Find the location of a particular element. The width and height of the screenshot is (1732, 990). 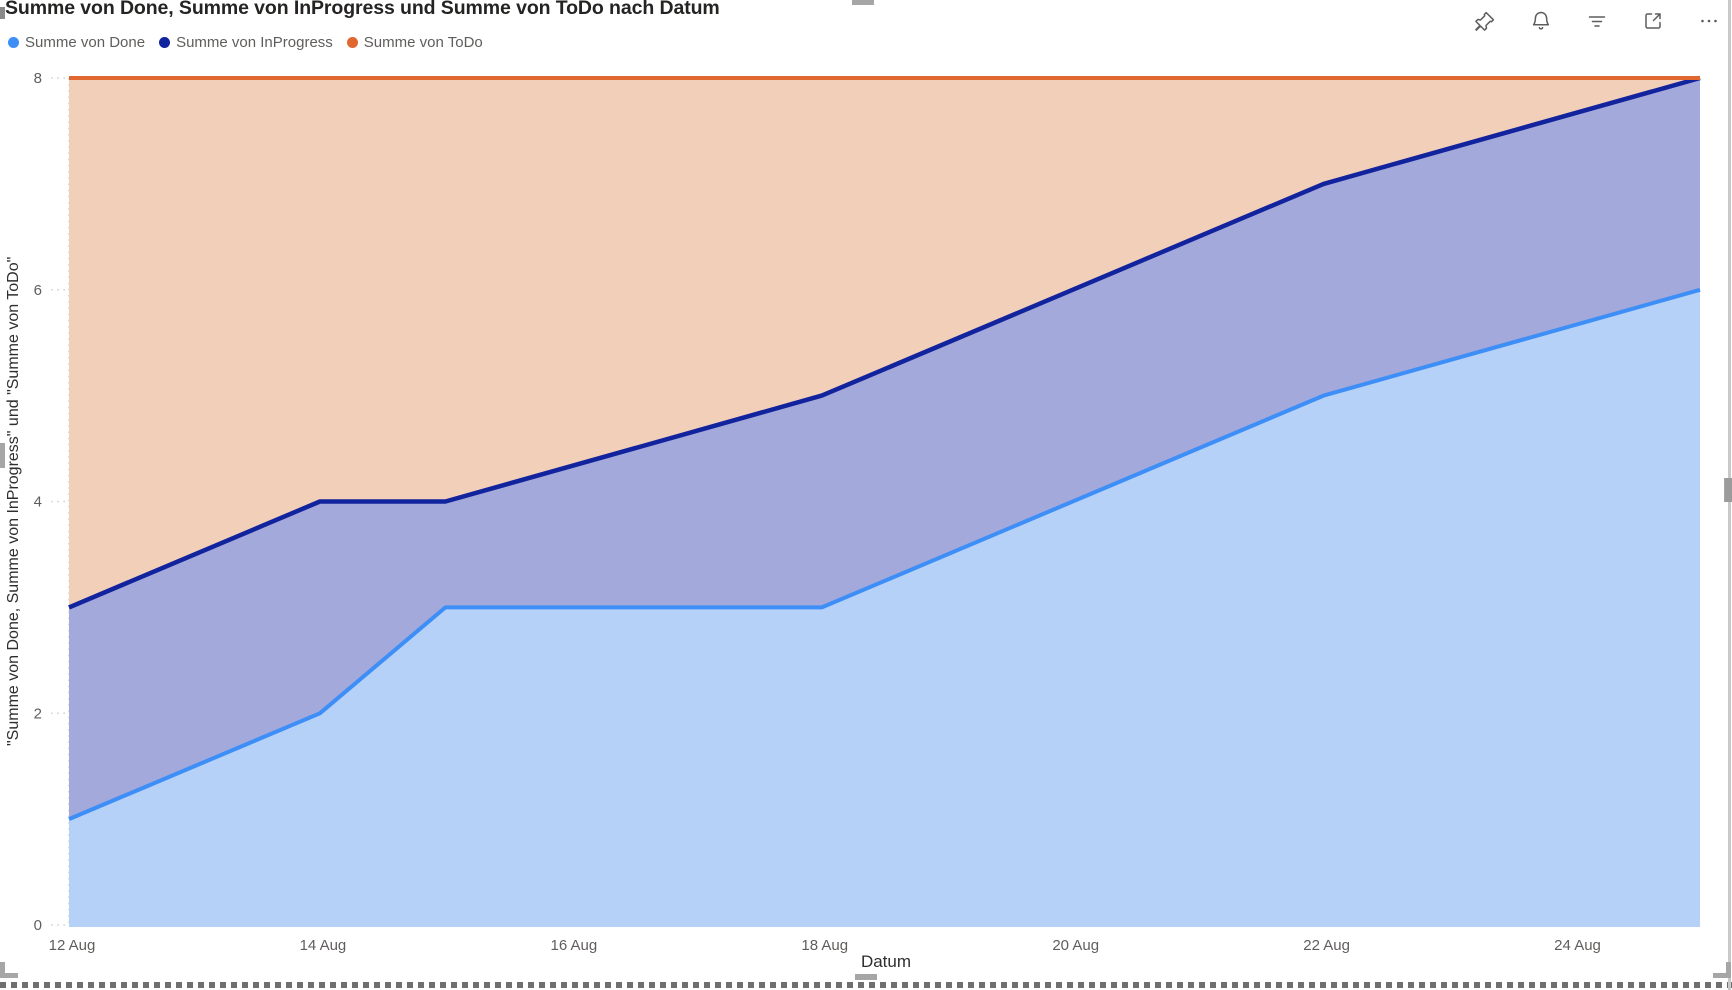

x-tick-label: 16 Aug is located at coordinates (573, 945).